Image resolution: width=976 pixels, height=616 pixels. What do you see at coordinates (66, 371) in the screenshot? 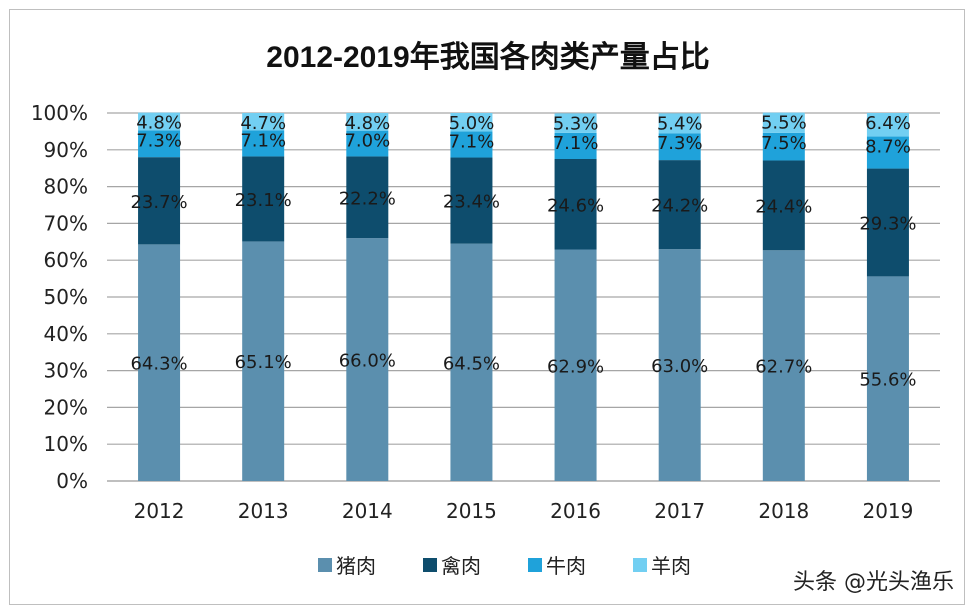
I see `y-tick-label: 30%` at bounding box center [66, 371].